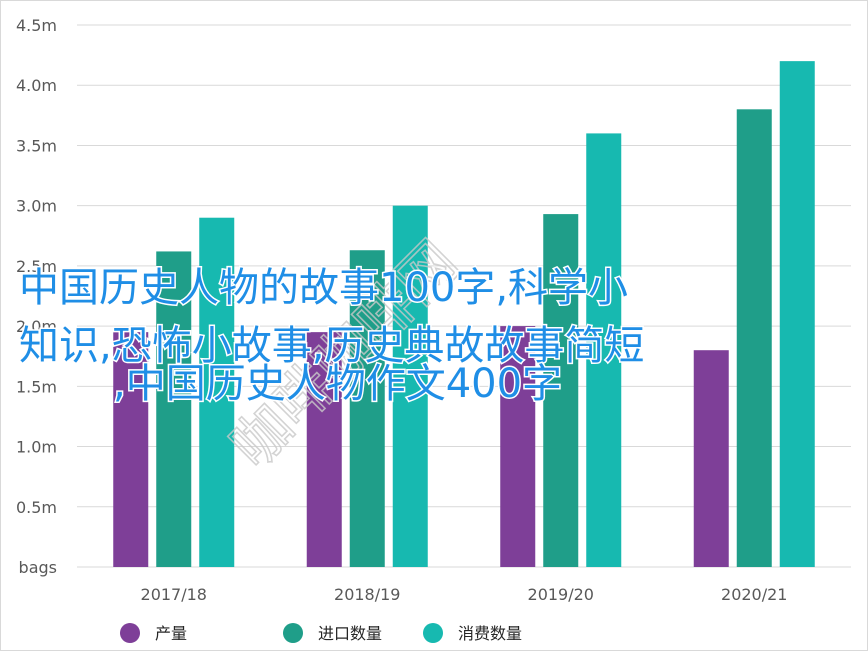 This screenshot has width=868, height=651. What do you see at coordinates (490, 633) in the screenshot?
I see `legend-label: 消费数量` at bounding box center [490, 633].